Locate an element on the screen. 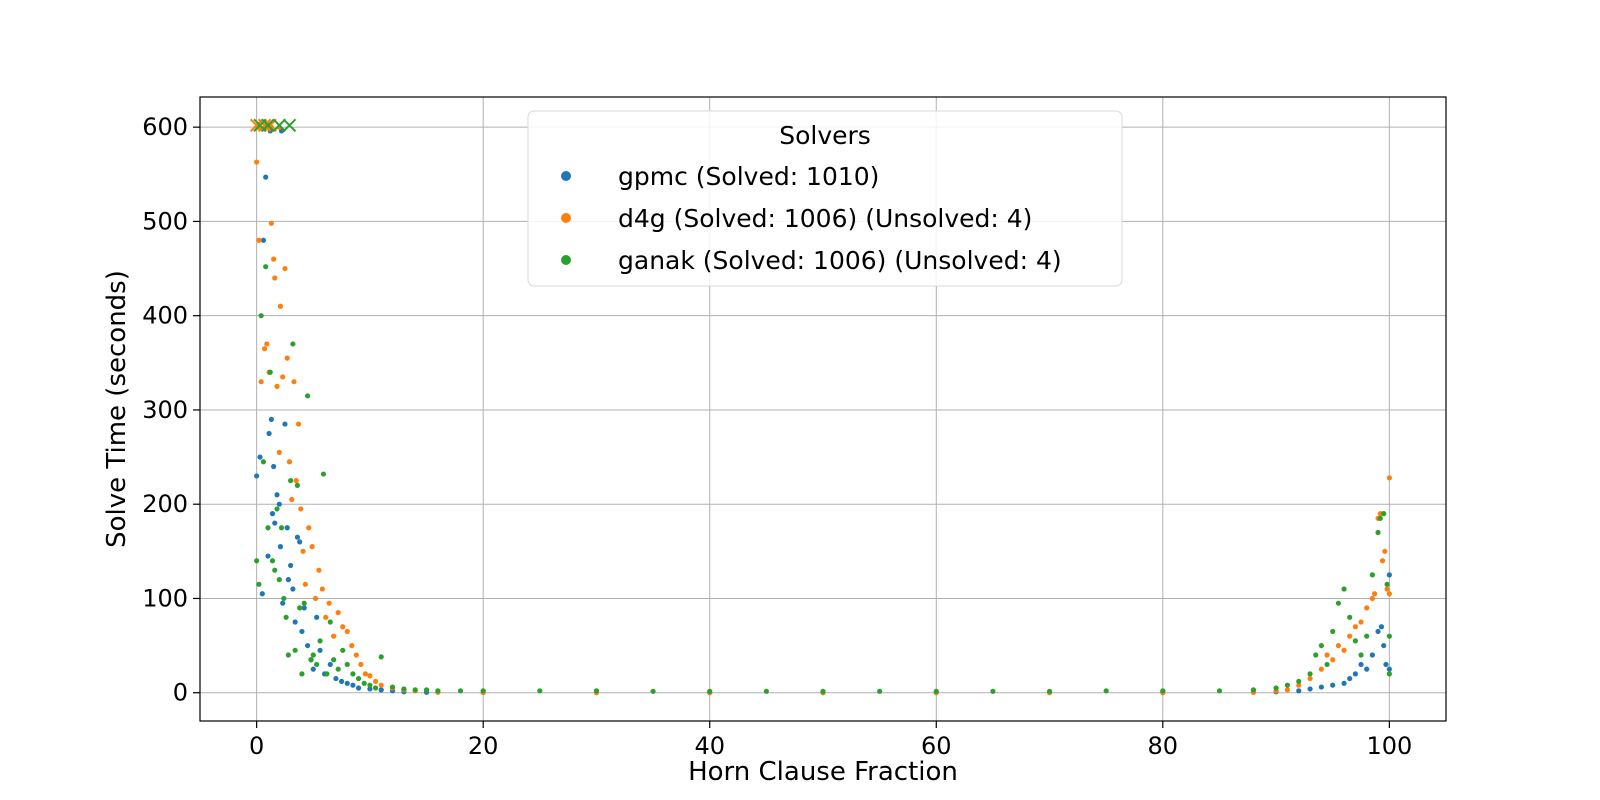  y-tick-label: 500 is located at coordinates (165, 221).